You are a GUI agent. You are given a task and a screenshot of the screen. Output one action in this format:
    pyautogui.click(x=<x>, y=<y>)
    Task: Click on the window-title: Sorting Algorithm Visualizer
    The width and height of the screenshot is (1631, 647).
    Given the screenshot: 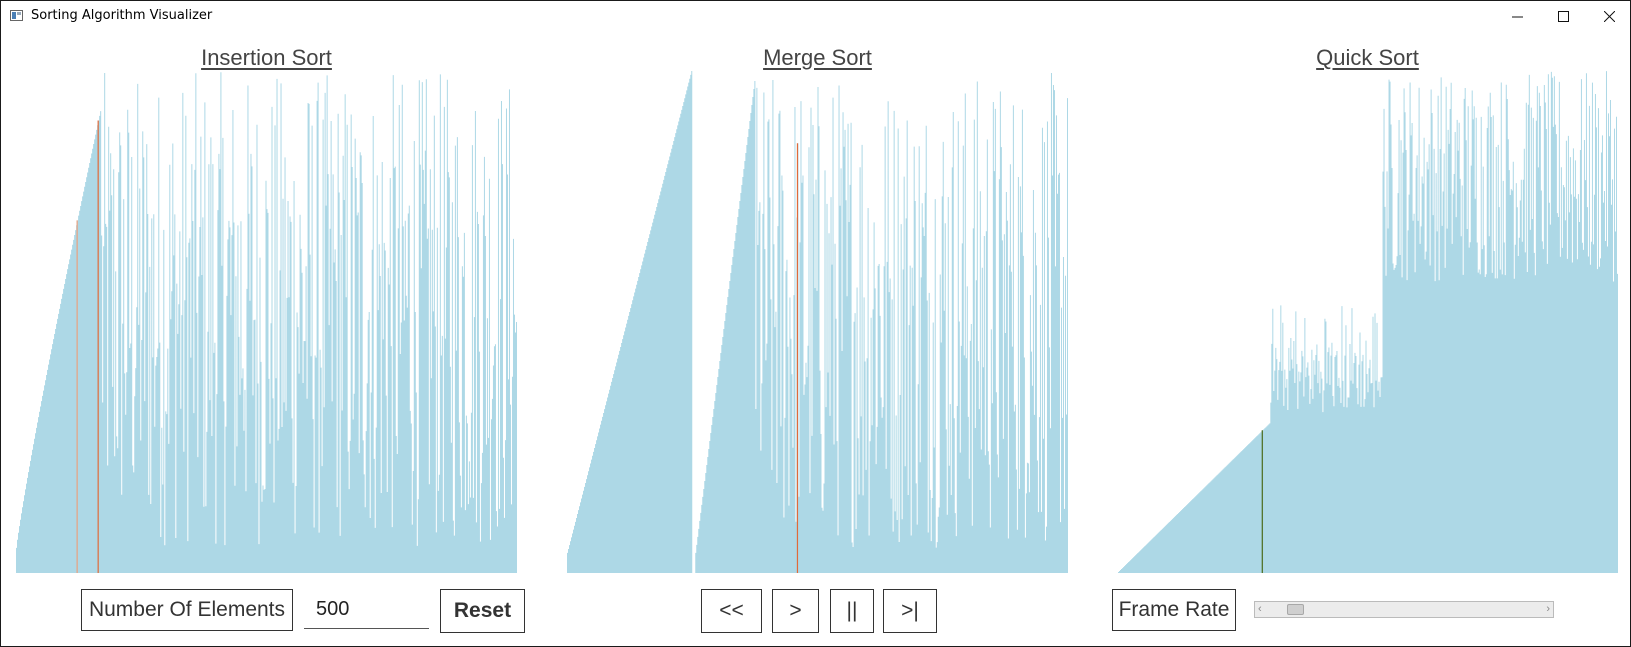 What is the action you would take?
    pyautogui.click(x=122, y=15)
    